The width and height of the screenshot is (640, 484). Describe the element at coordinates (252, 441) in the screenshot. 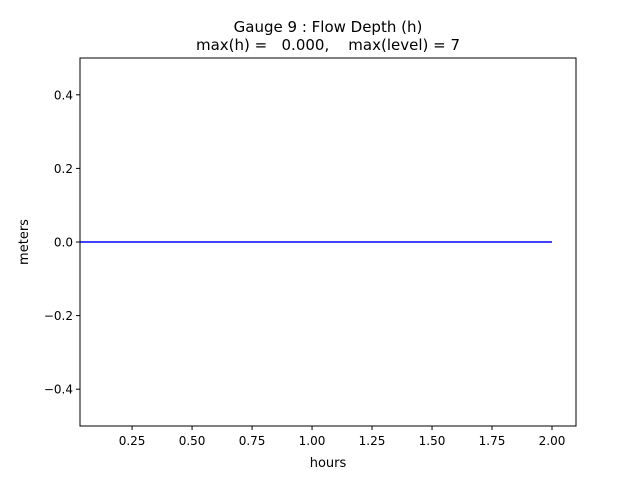

I see `x-tick-label: 0.75` at that location.